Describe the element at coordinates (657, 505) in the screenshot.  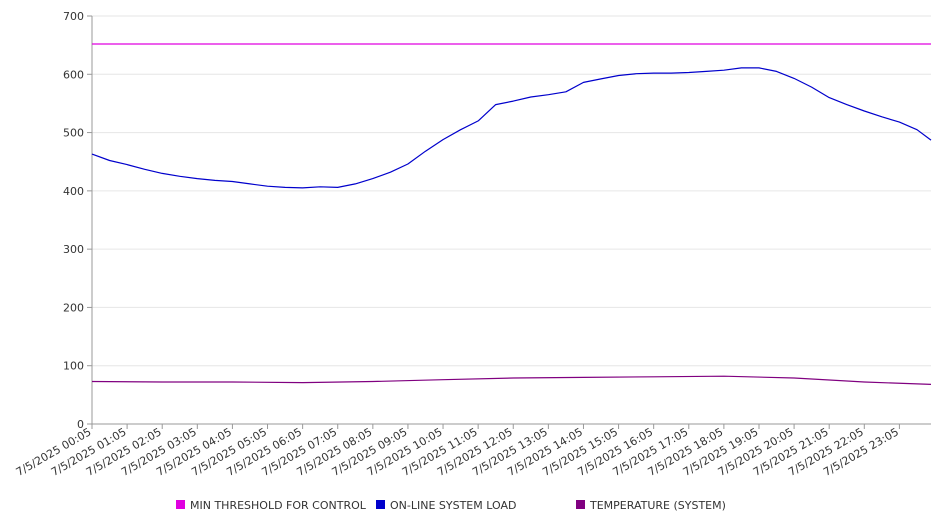
I see `legend-label: TEMPERATURE (SYSTEM)` at that location.